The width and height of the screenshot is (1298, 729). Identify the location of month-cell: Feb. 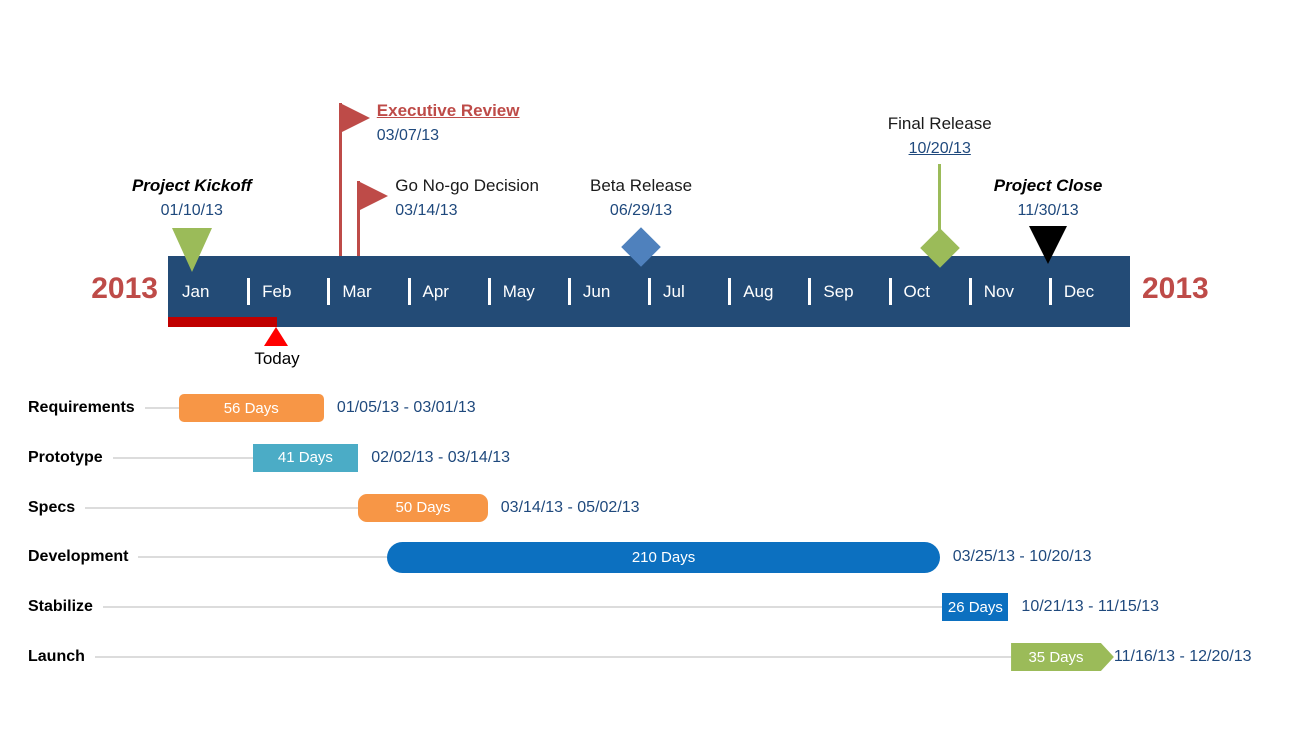
(287, 291).